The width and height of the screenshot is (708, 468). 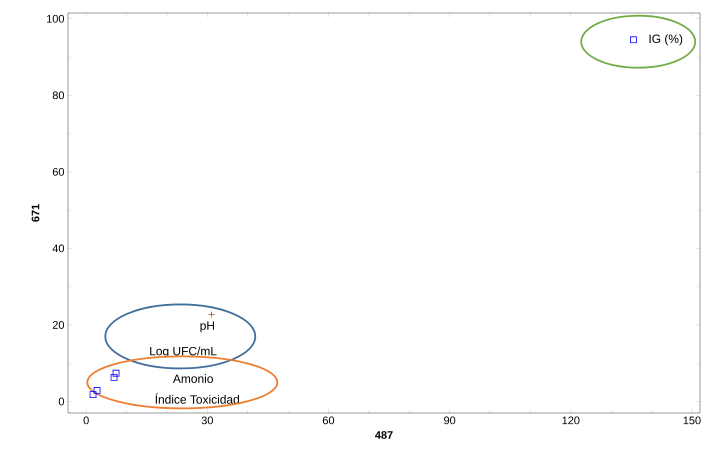 What do you see at coordinates (58, 172) in the screenshot?
I see `y-tick-label: 60` at bounding box center [58, 172].